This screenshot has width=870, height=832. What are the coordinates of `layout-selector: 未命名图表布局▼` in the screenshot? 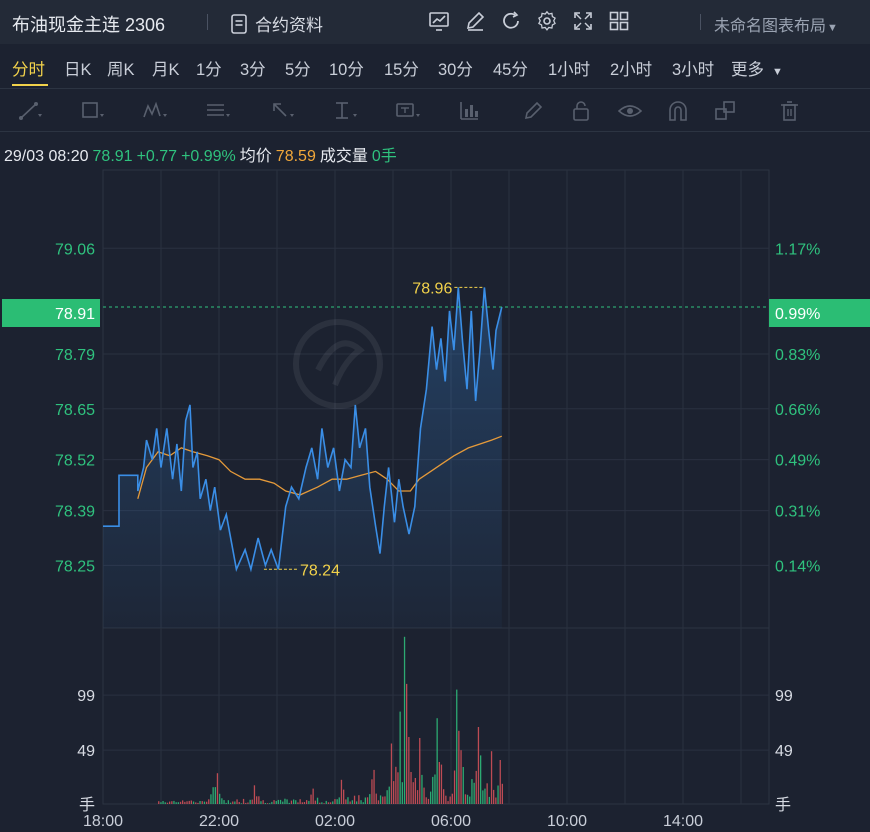 It's located at (776, 24).